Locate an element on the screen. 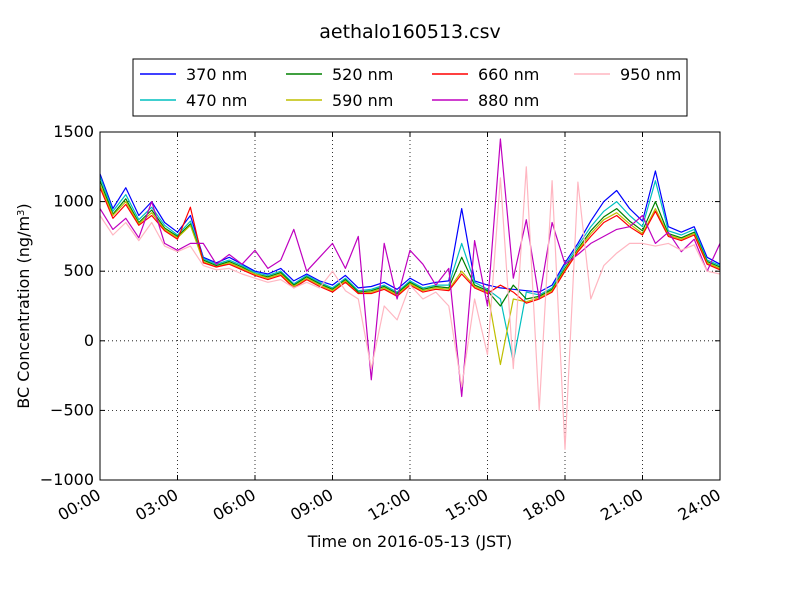 The height and width of the screenshot is (600, 800). y-axis-label-sup: 3 is located at coordinates (21, 213).